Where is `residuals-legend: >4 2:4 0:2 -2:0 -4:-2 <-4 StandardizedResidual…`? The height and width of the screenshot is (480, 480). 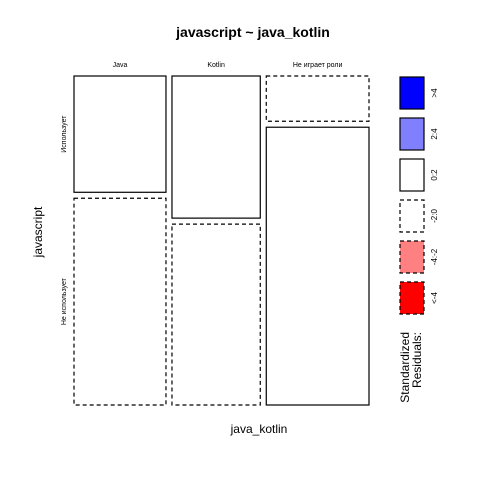
residuals-legend: >4 2:4 0:2 -2:0 -4:-2 <-4 StandardizedResidual… is located at coordinates (418, 239).